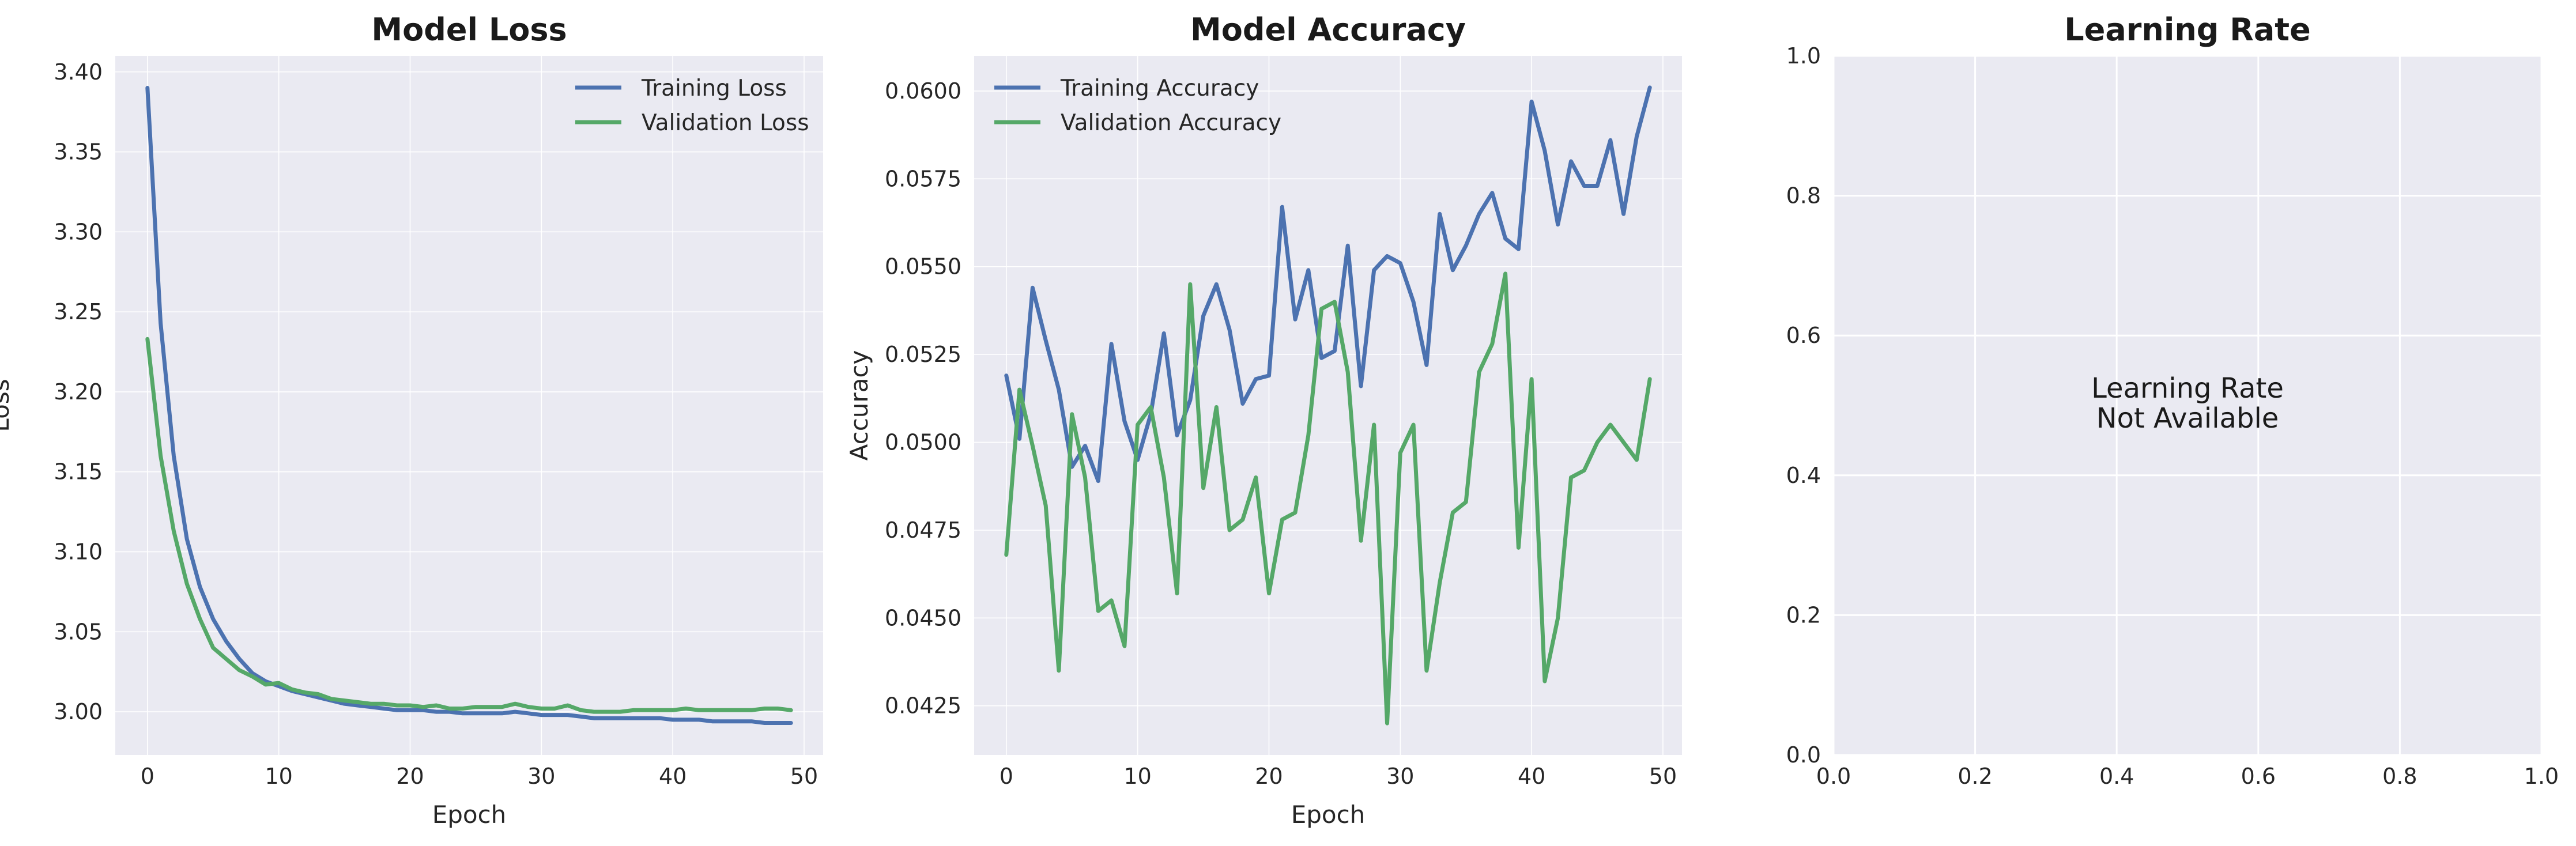 The width and height of the screenshot is (2576, 846). I want to click on annotation-text: Not Available, so click(2187, 418).